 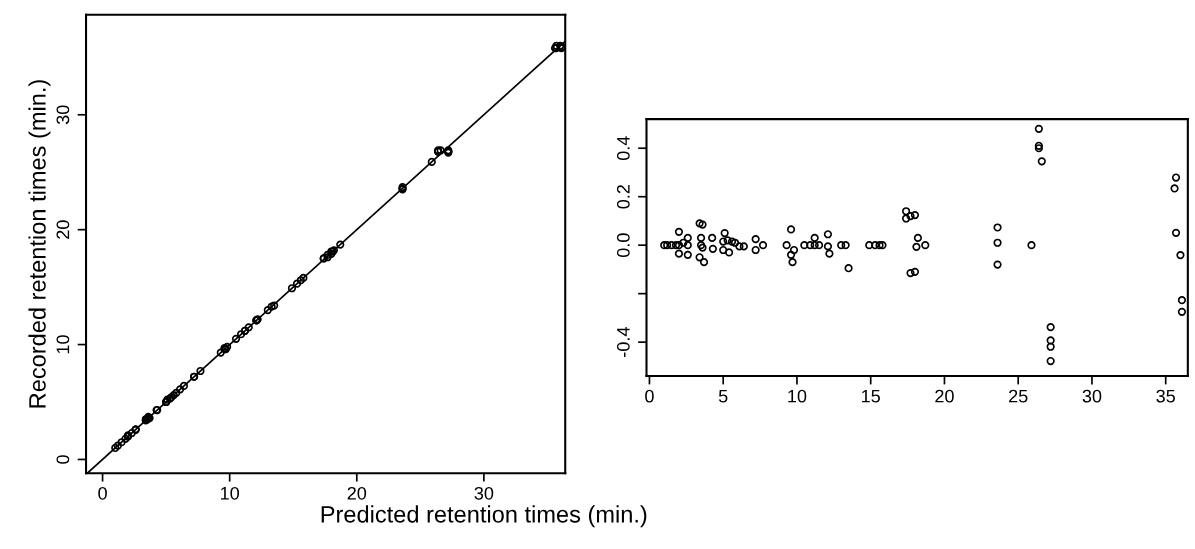 I want to click on x-axis-title: Predicted retention times (min.), so click(x=484, y=516).